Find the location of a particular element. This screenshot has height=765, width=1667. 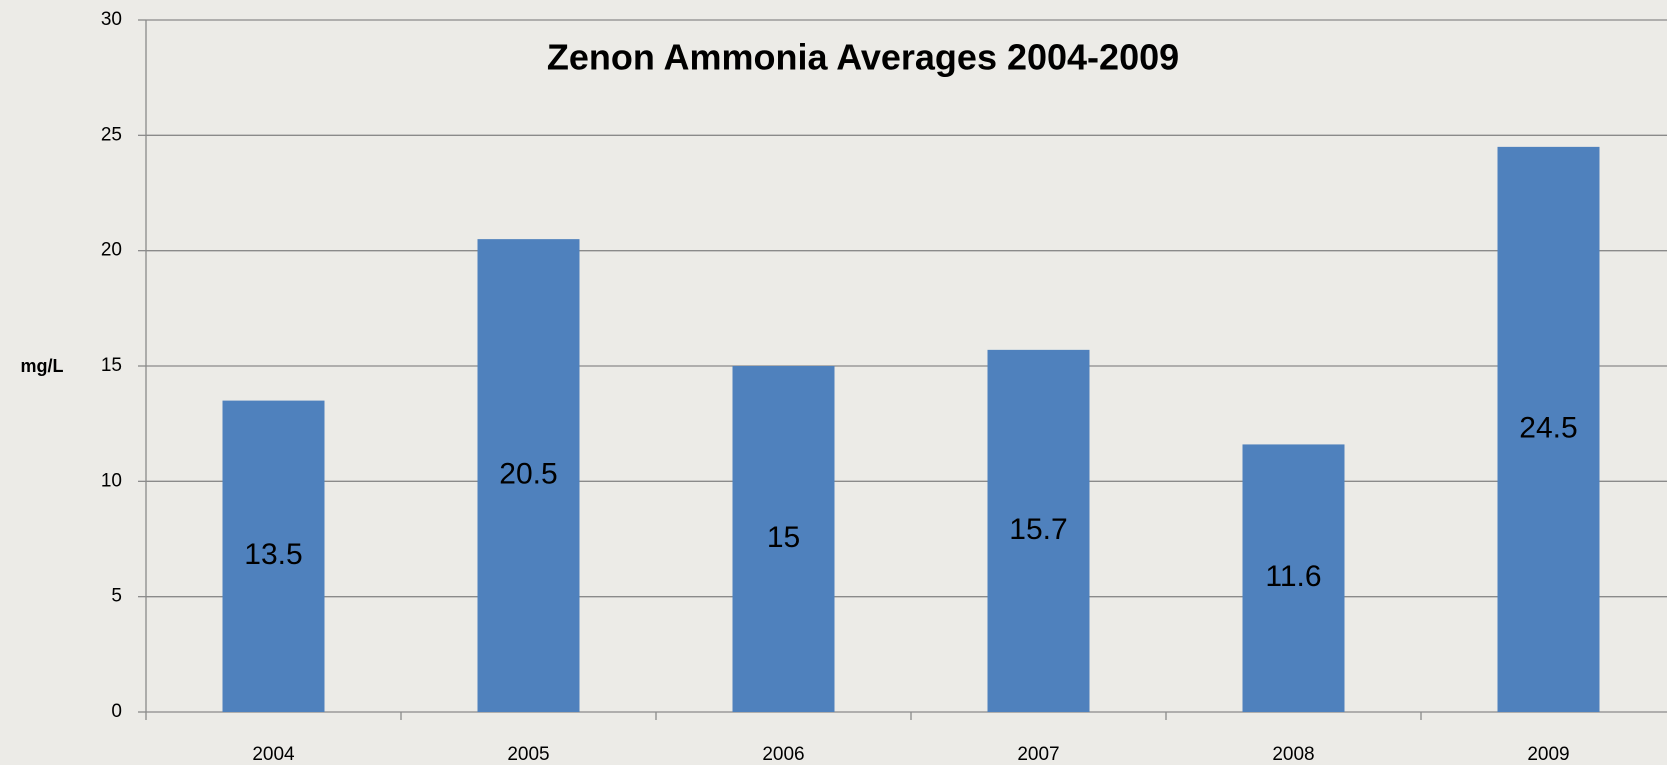

chart-title: Zenon Ammonia Averages 2004-2009 is located at coordinates (863, 57).